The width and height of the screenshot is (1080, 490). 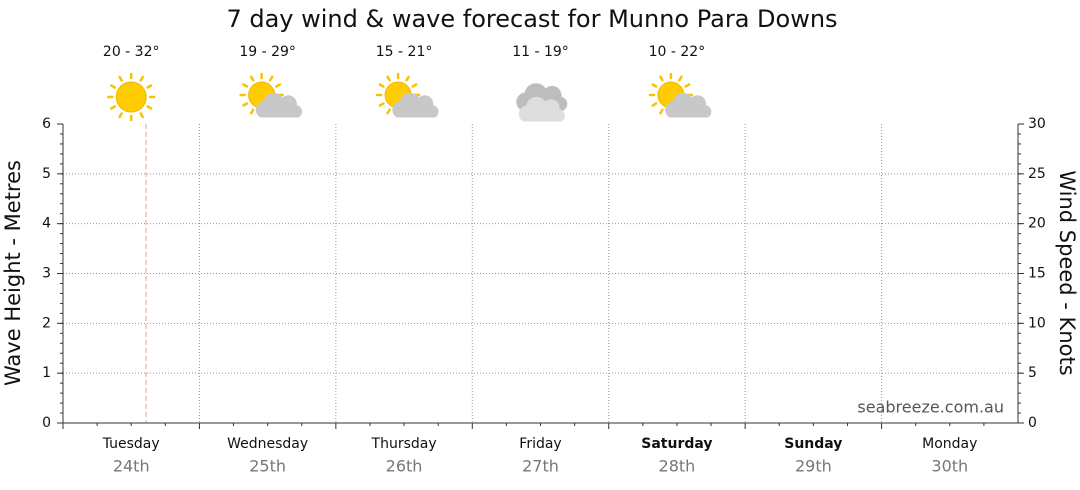 I want to click on y2-tick-label: 10, so click(x=1037, y=323).